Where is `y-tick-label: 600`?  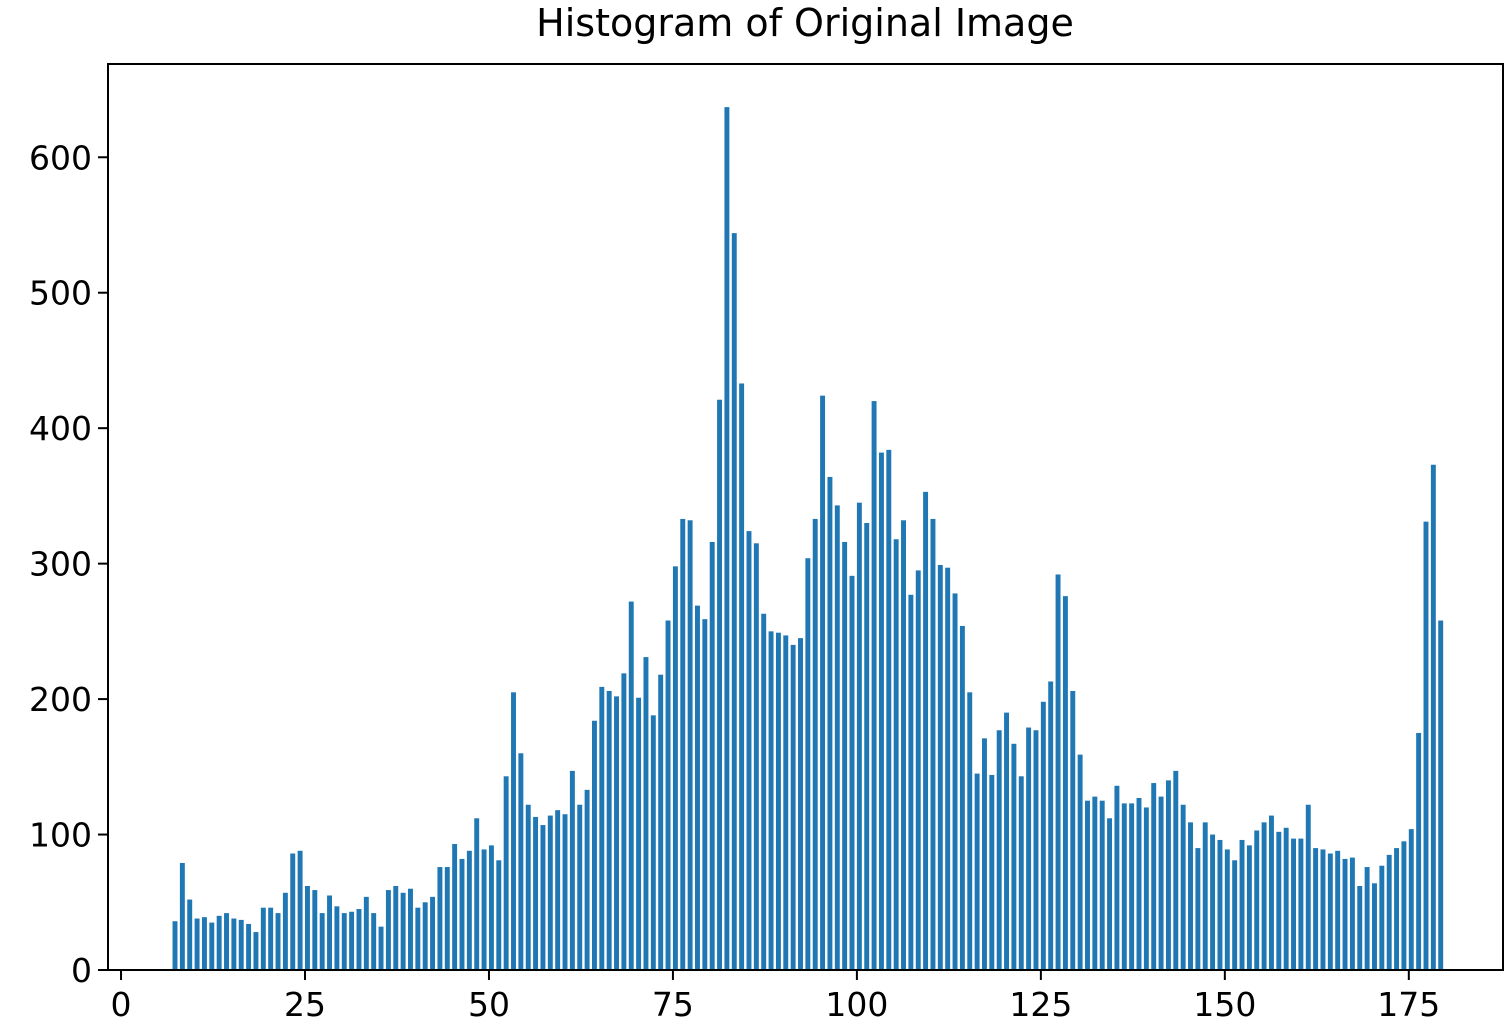
y-tick-label: 600 is located at coordinates (60, 157).